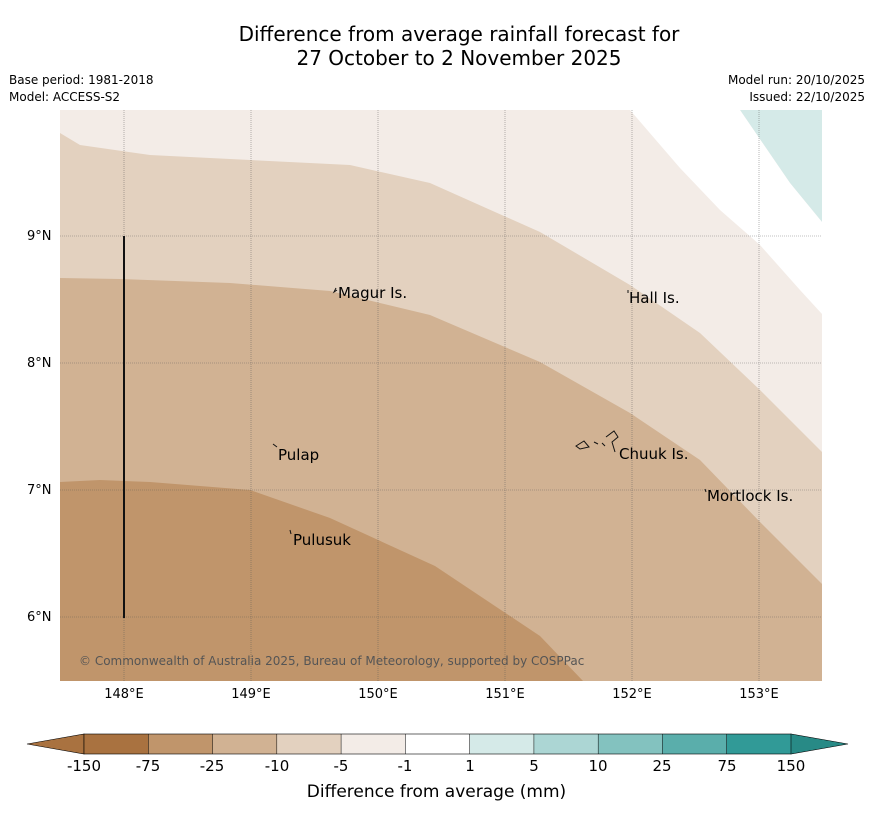 Image resolution: width=873 pixels, height=816 pixels. Describe the element at coordinates (124, 694) in the screenshot. I see `lon-label-148e: 148°E` at that location.